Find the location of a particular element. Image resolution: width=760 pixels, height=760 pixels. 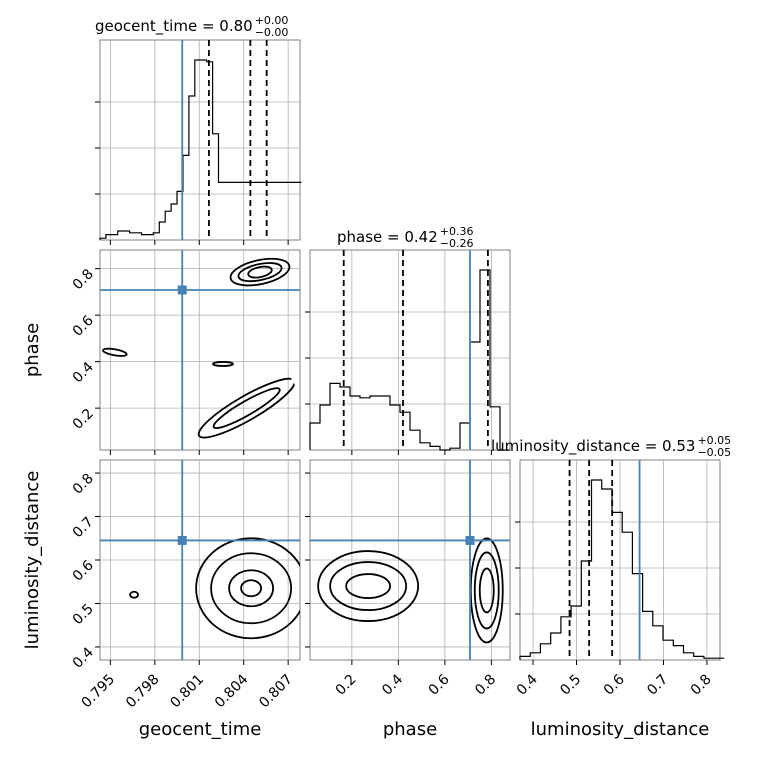

title-upper-error: +0.00 is located at coordinates (272, 20).